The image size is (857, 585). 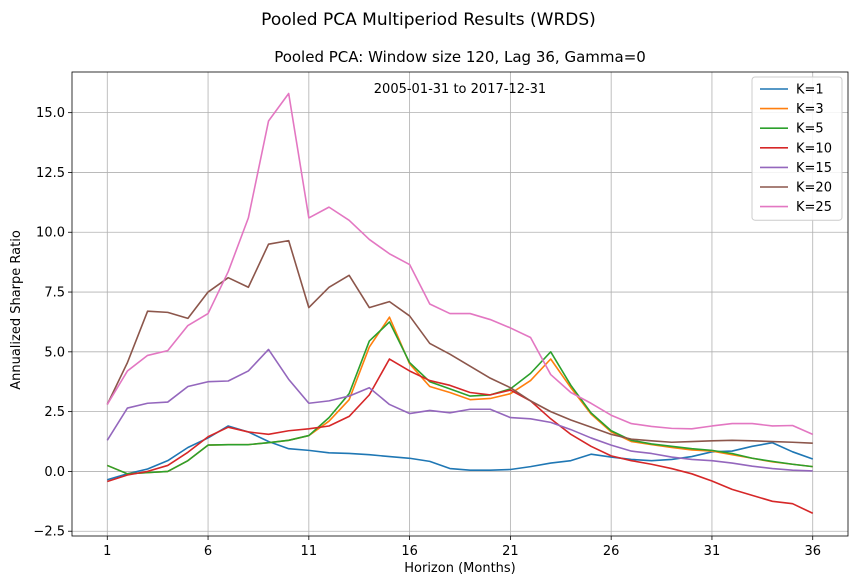 I want to click on x-tick-label: 11, so click(x=309, y=551).